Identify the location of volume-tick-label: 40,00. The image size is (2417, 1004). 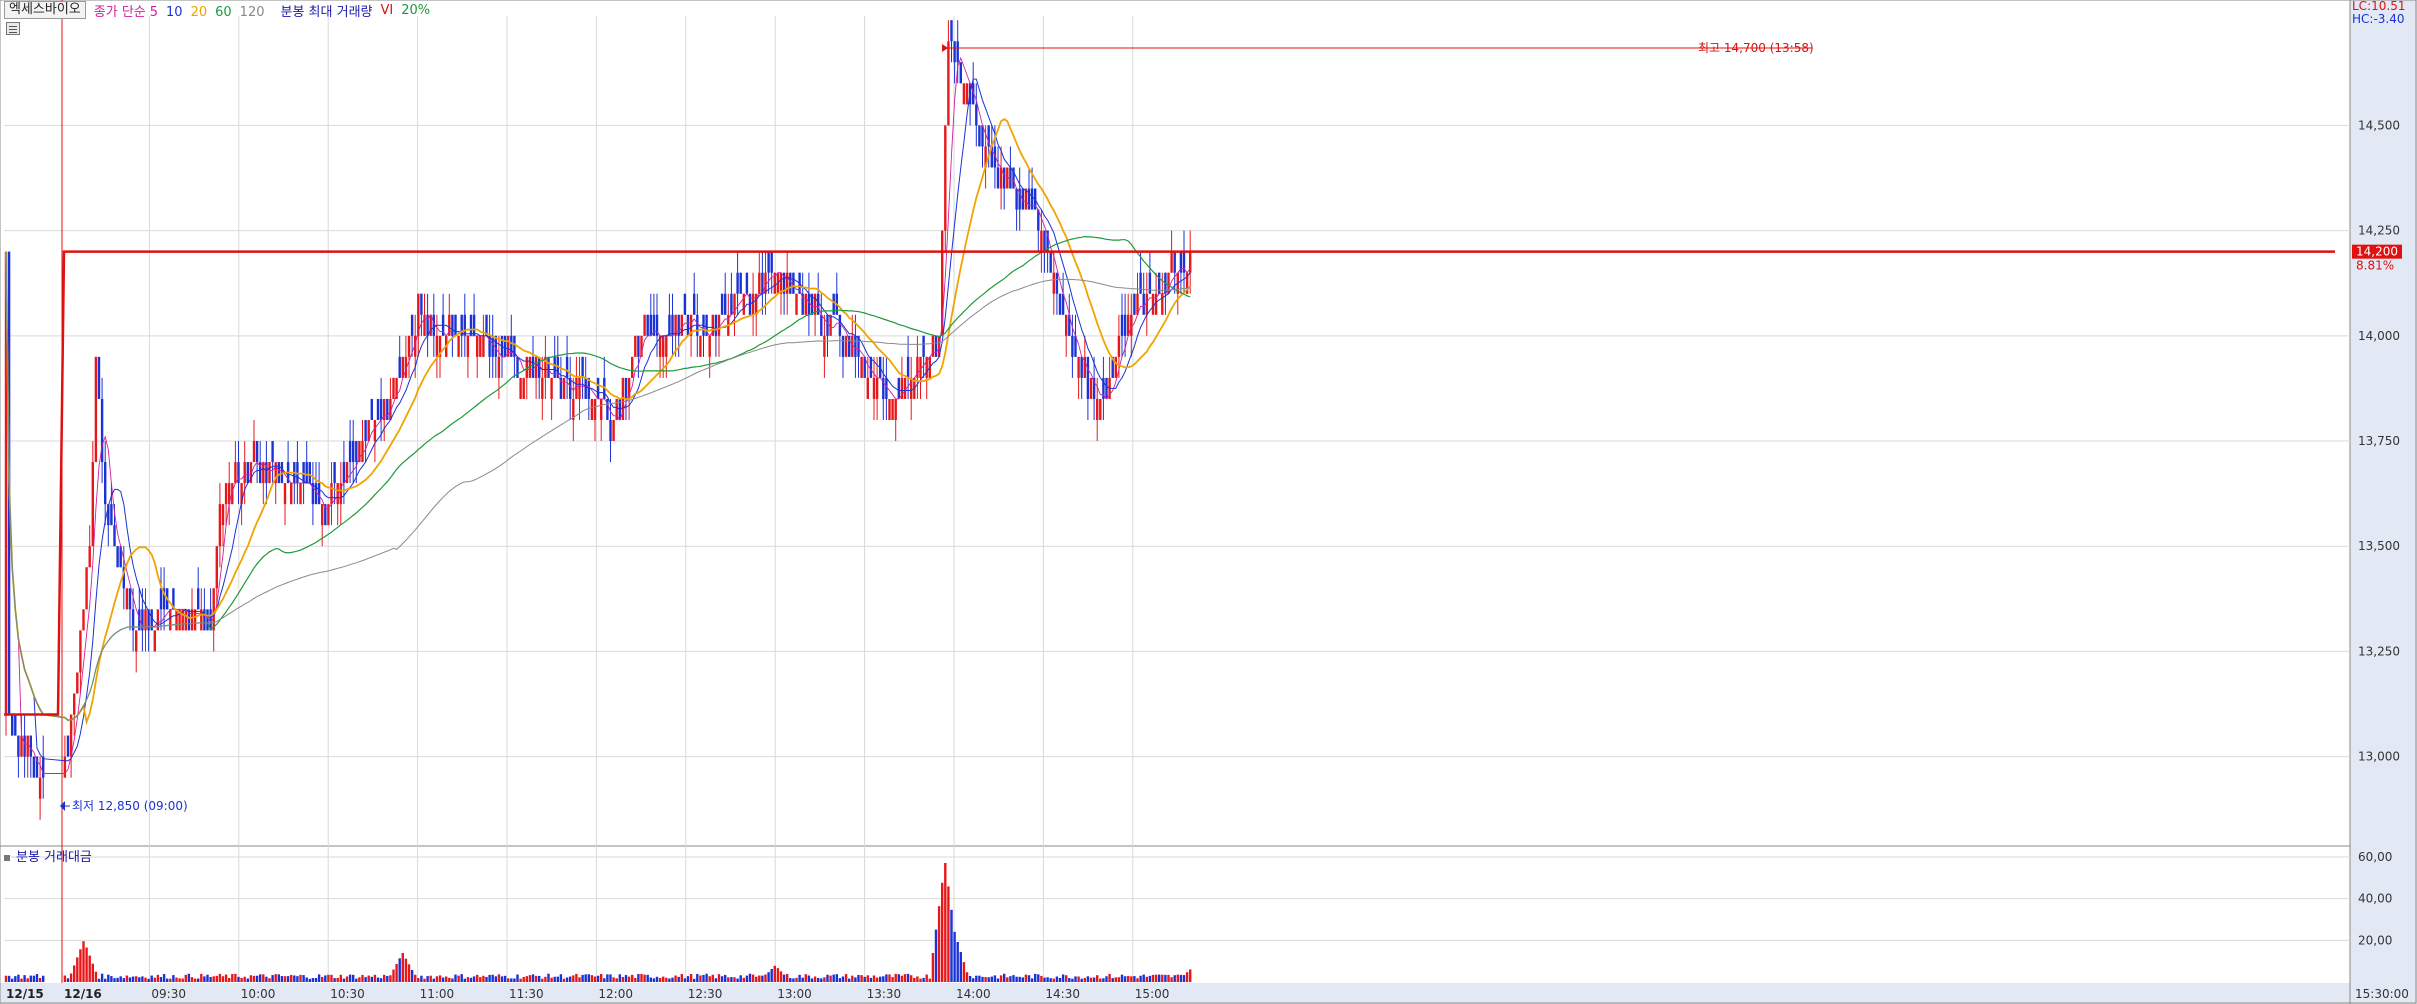
(2375, 899).